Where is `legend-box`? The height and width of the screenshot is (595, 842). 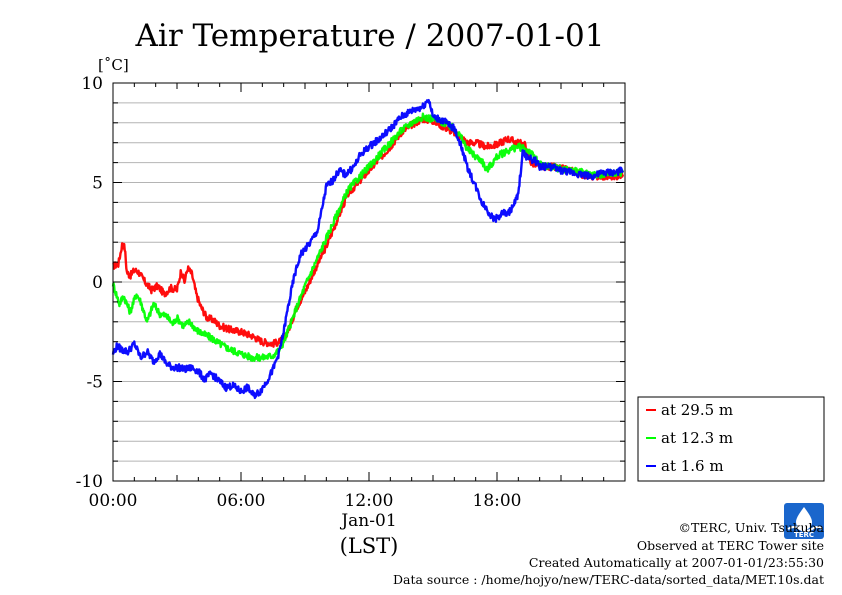
legend-box is located at coordinates (731, 439).